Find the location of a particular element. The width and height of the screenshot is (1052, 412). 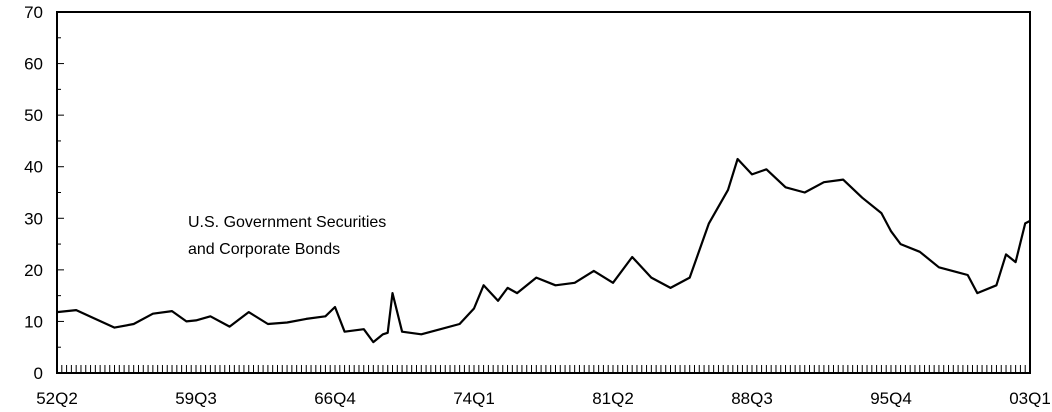

annotation-line-1: U.S. Government Securities is located at coordinates (287, 222).